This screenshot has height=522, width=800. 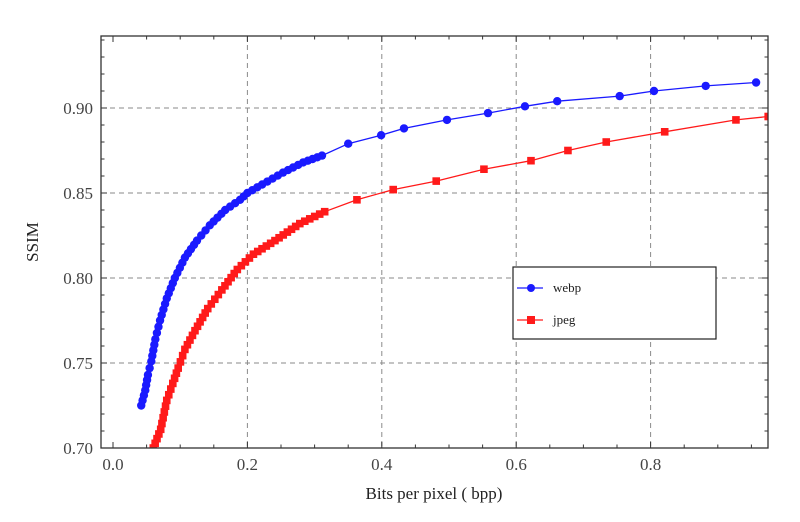 What do you see at coordinates (112, 464) in the screenshot?
I see `x-tick-label: 0.0` at bounding box center [112, 464].